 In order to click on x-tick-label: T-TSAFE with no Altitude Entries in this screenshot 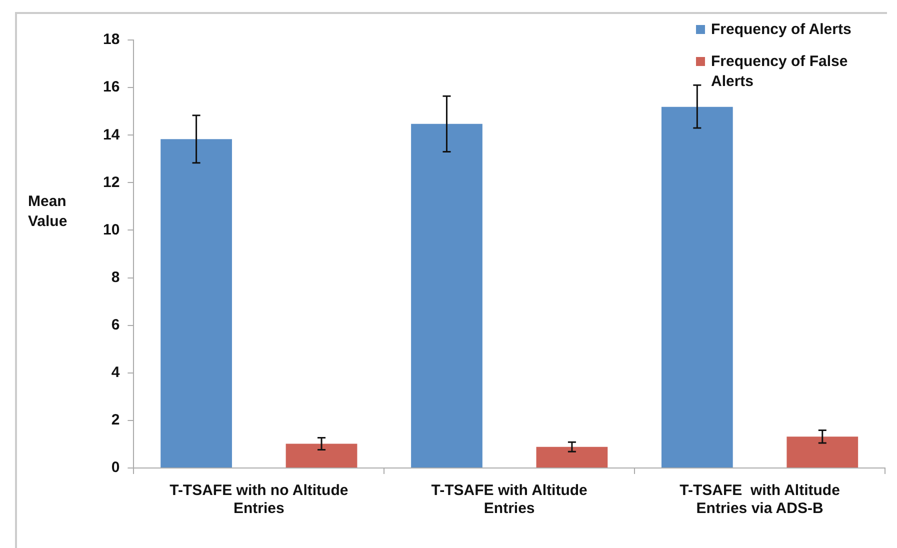, I will do `click(259, 500)`.